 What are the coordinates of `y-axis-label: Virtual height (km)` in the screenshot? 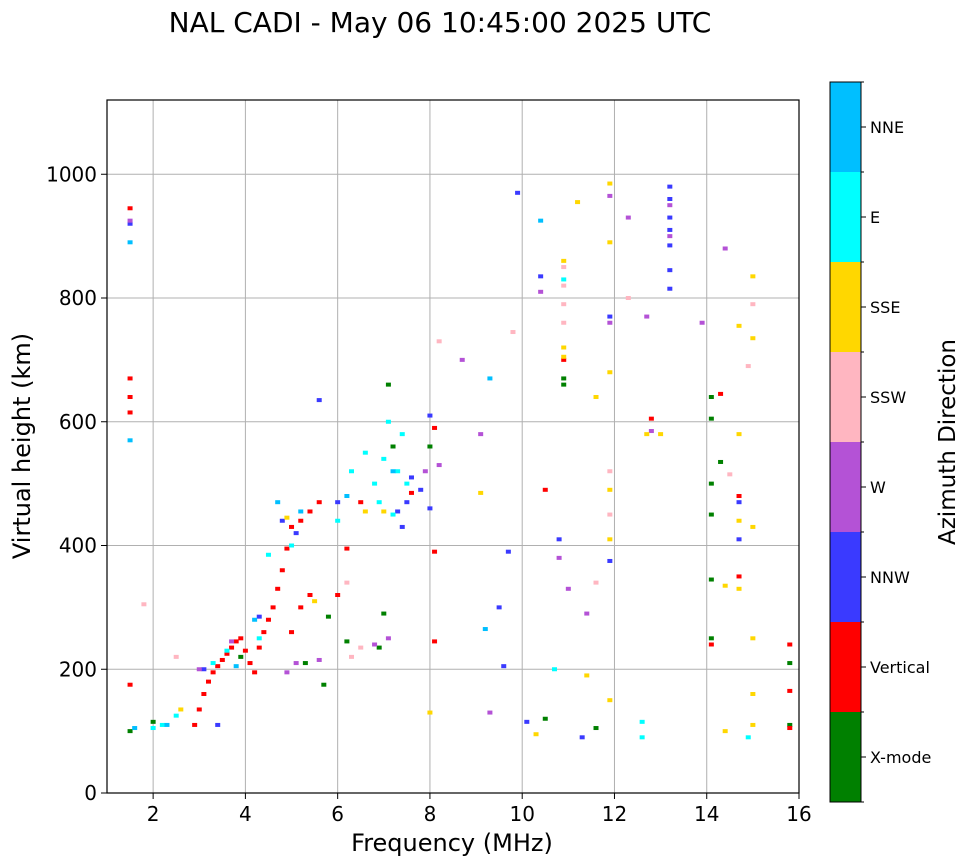 It's located at (22, 446).